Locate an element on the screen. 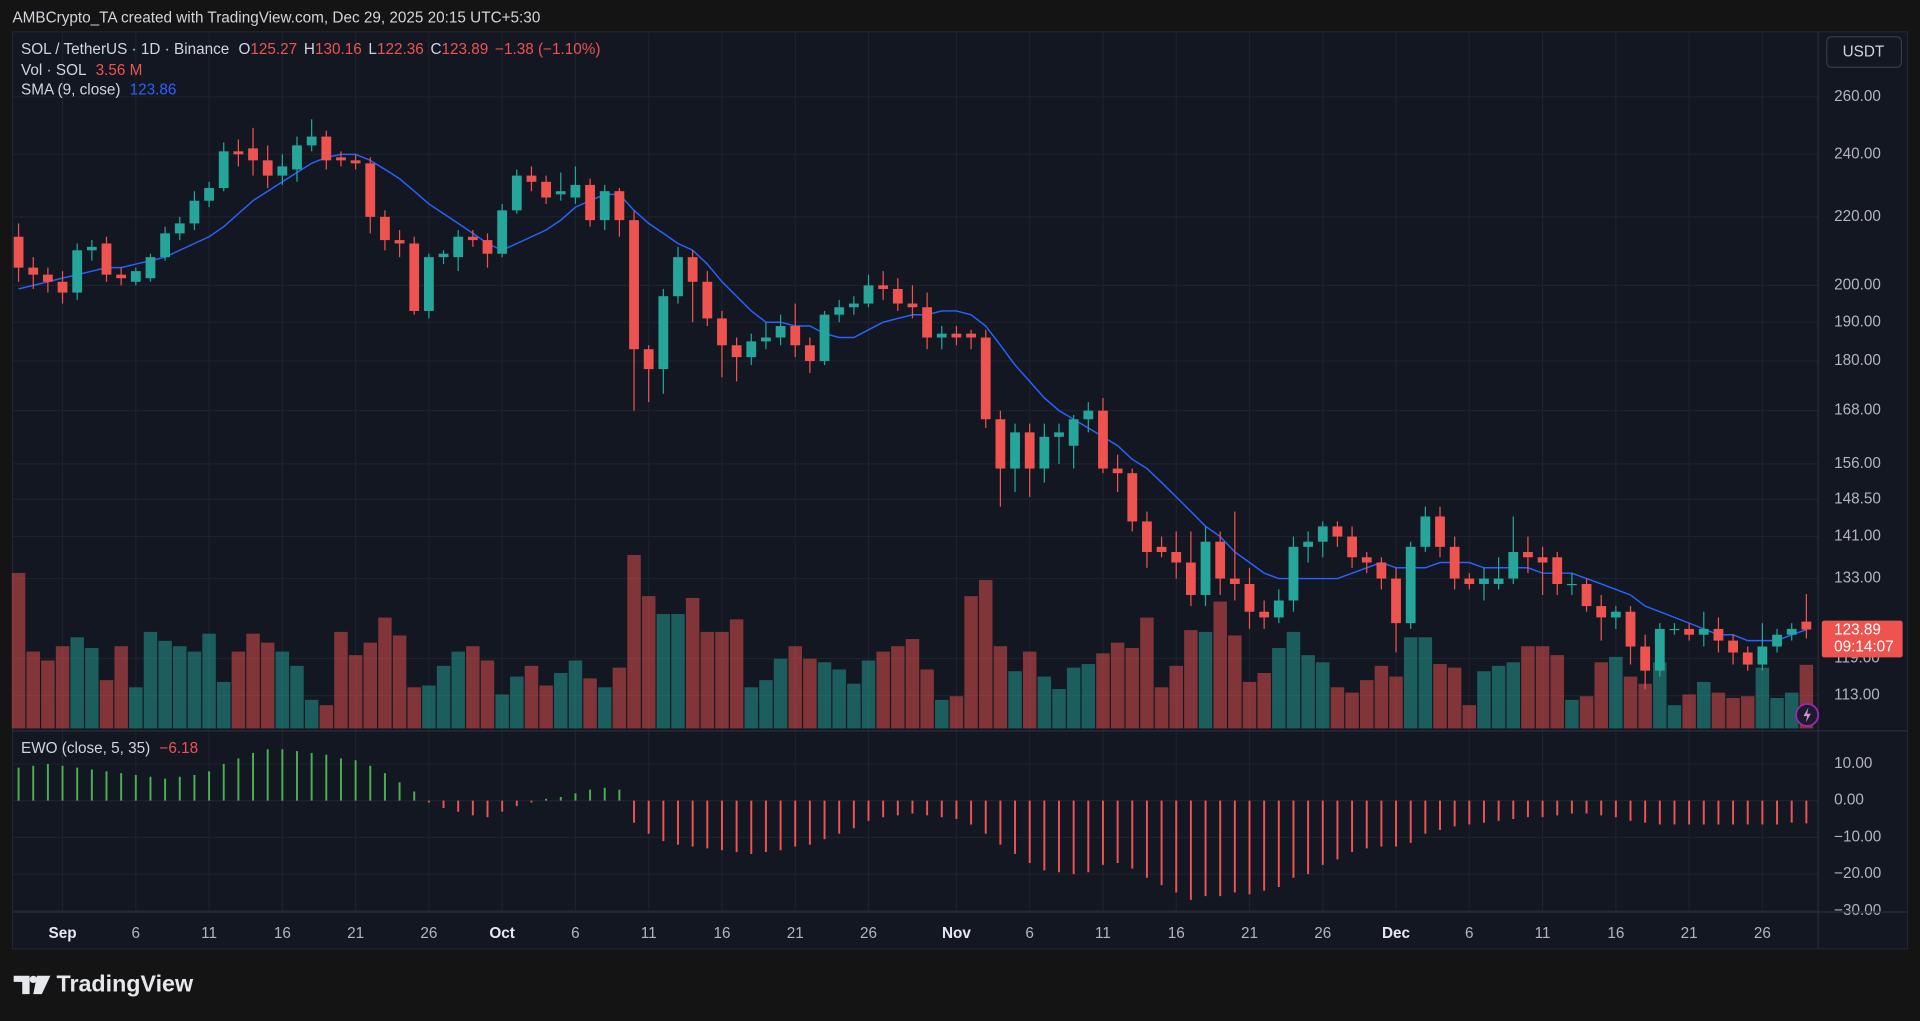 The width and height of the screenshot is (1920, 1021). y-tick-label: 200.00 is located at coordinates (1857, 284).